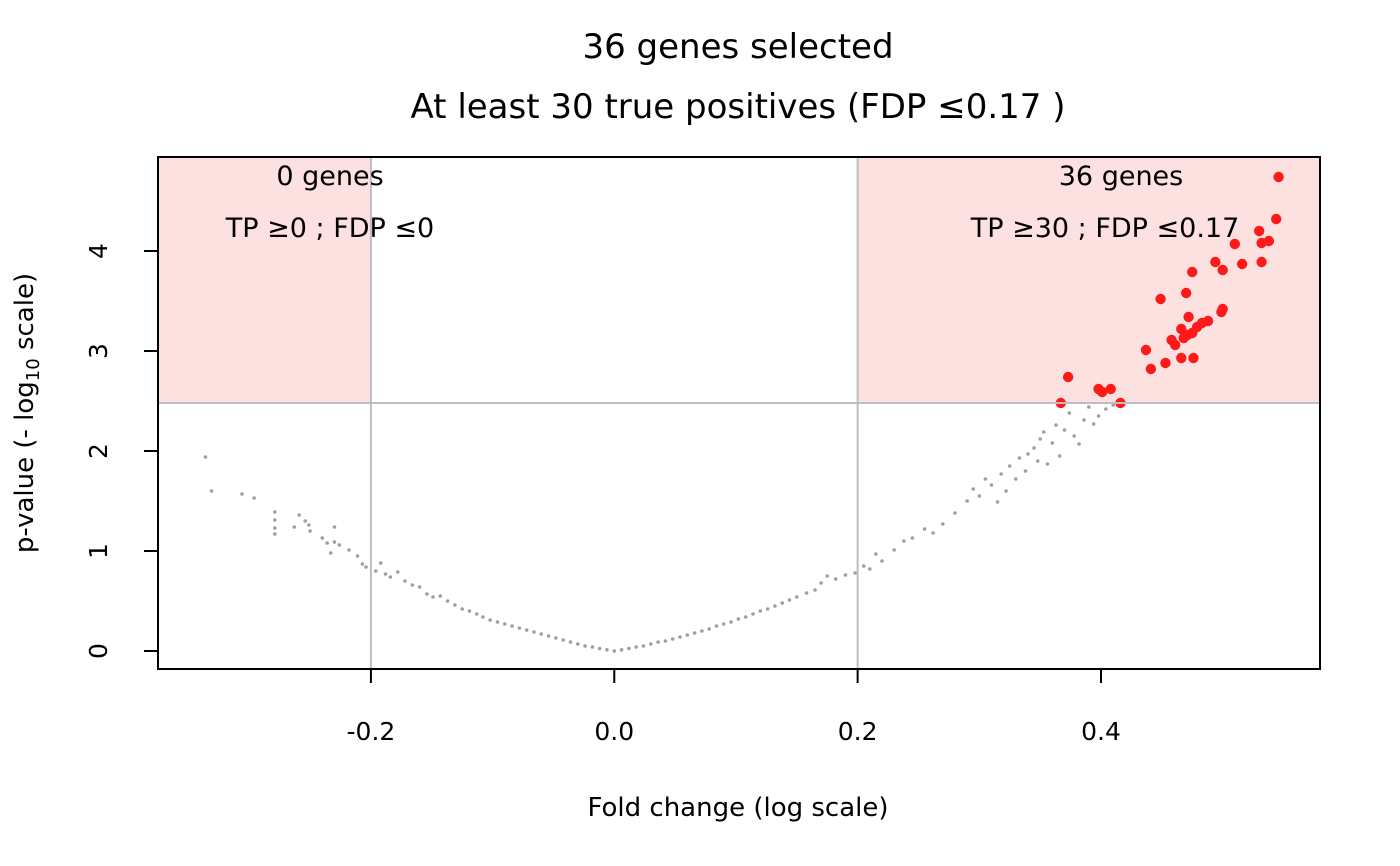  I want to click on y-tick-label: 0, so click(98, 651).